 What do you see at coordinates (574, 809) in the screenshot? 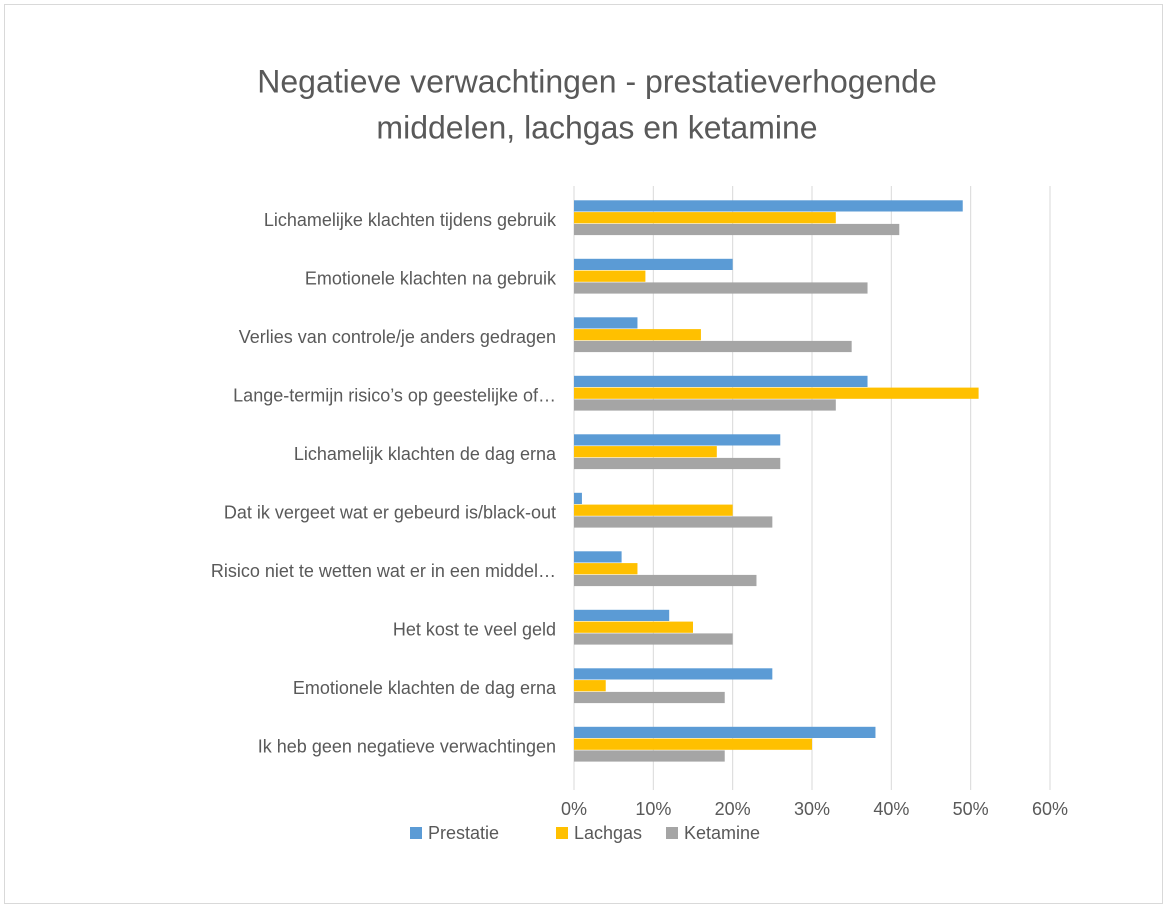
I see `x-tick-label: 0%` at bounding box center [574, 809].